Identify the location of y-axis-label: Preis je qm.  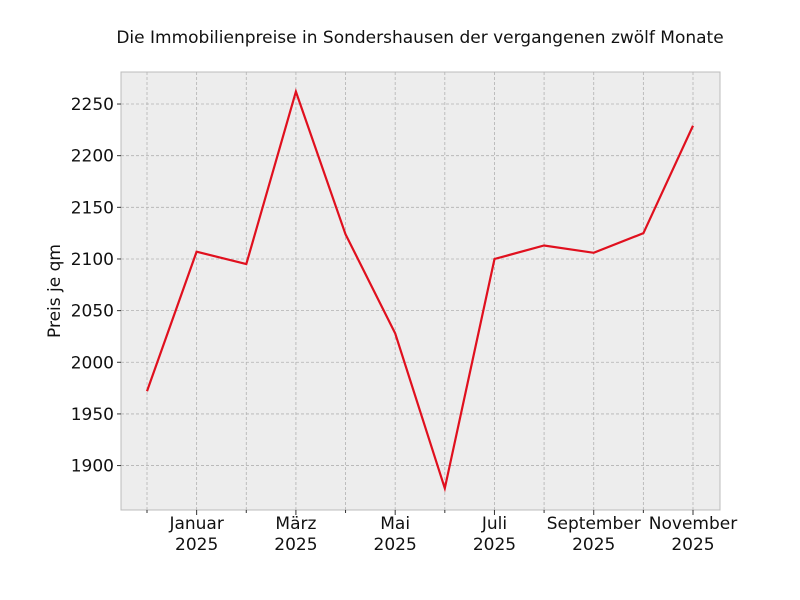
(55, 291).